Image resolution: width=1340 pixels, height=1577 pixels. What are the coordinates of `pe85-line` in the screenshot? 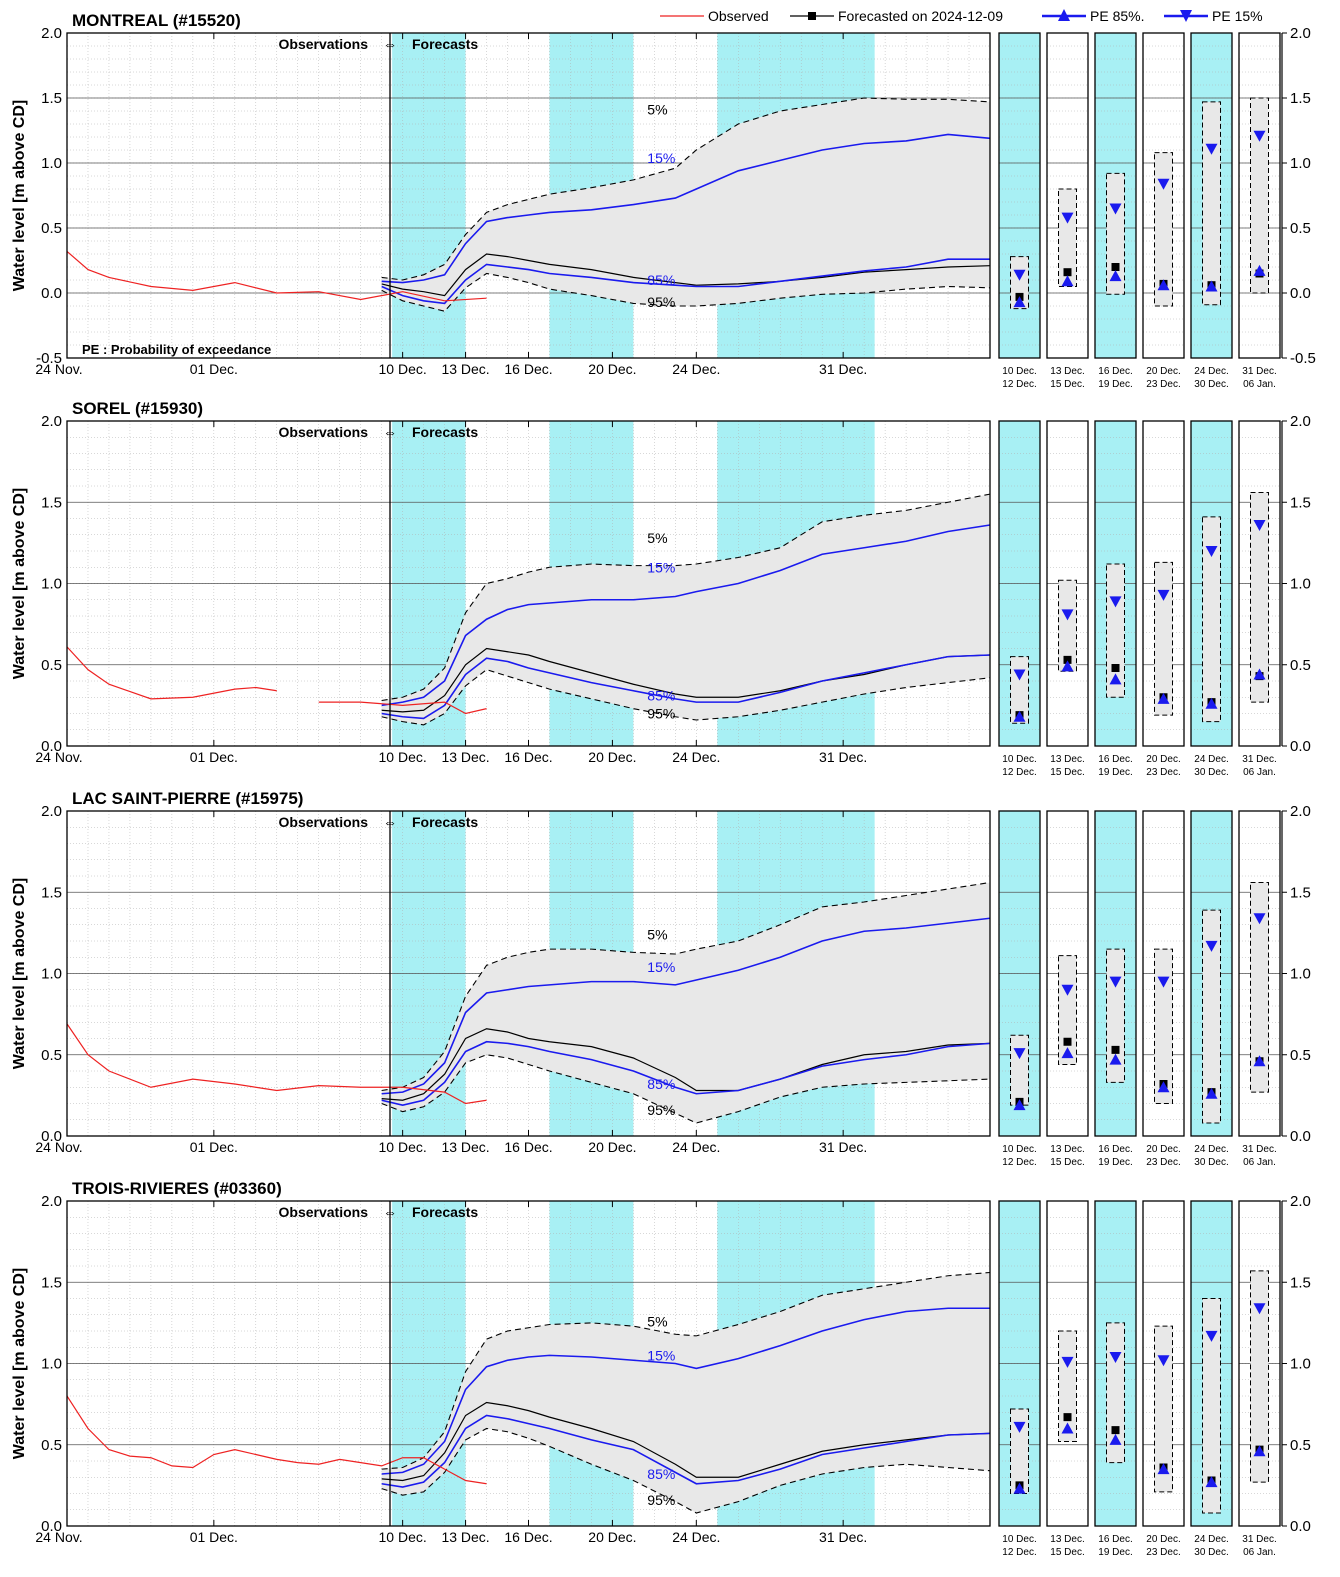 It's located at (686, 1073).